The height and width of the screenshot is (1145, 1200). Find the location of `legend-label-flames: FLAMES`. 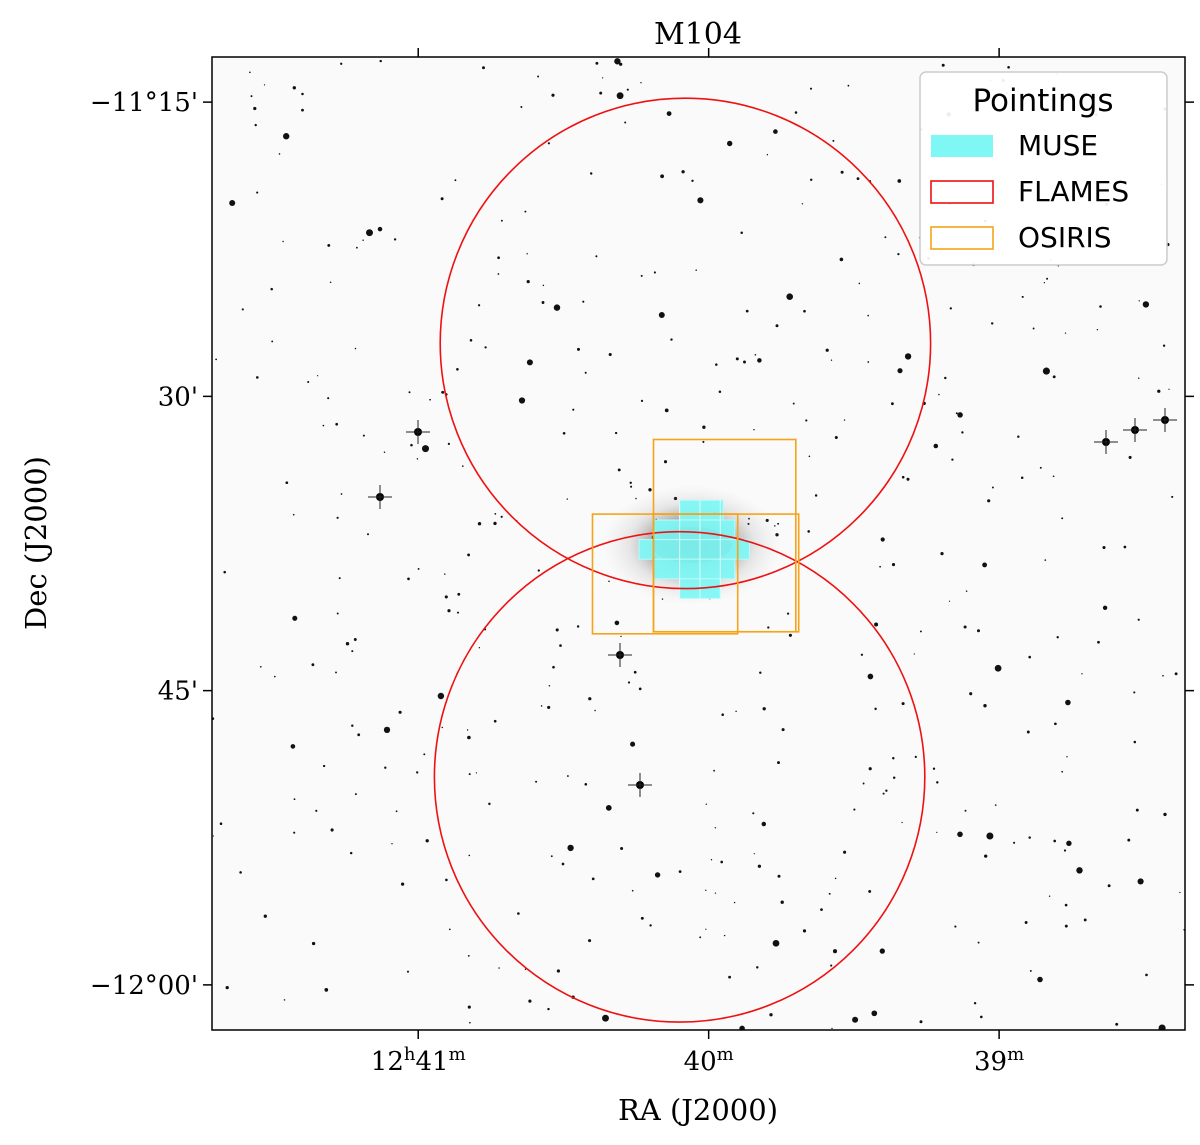

legend-label-flames: FLAMES is located at coordinates (1073, 191).